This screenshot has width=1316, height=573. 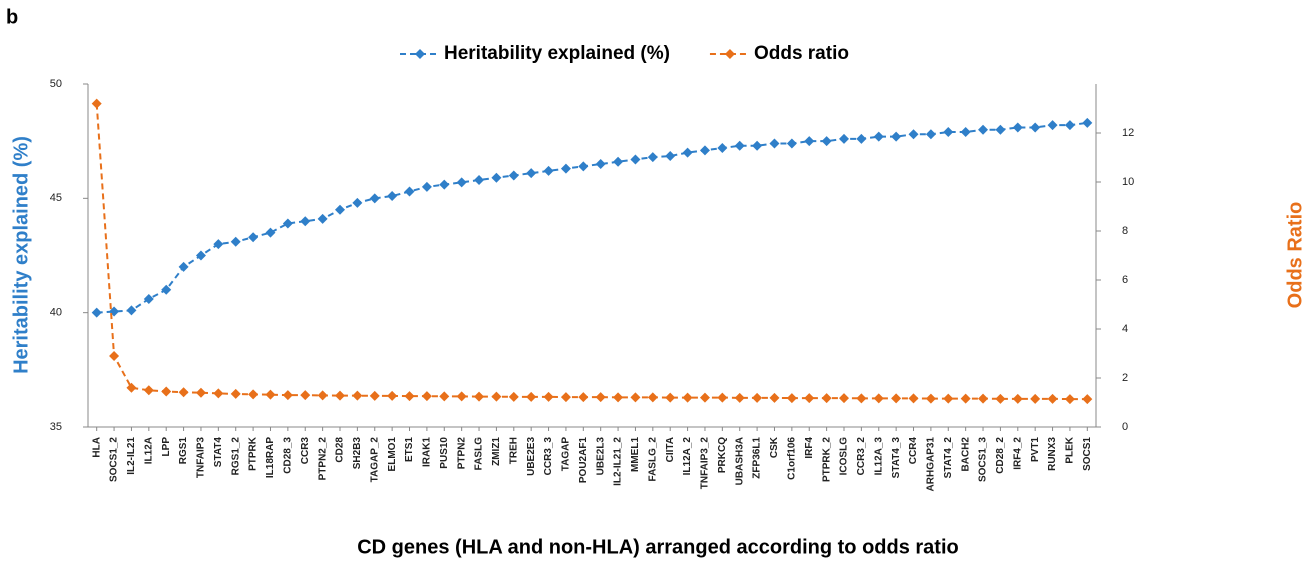 I want to click on x-tick-label: CIITA, so click(x=670, y=449).